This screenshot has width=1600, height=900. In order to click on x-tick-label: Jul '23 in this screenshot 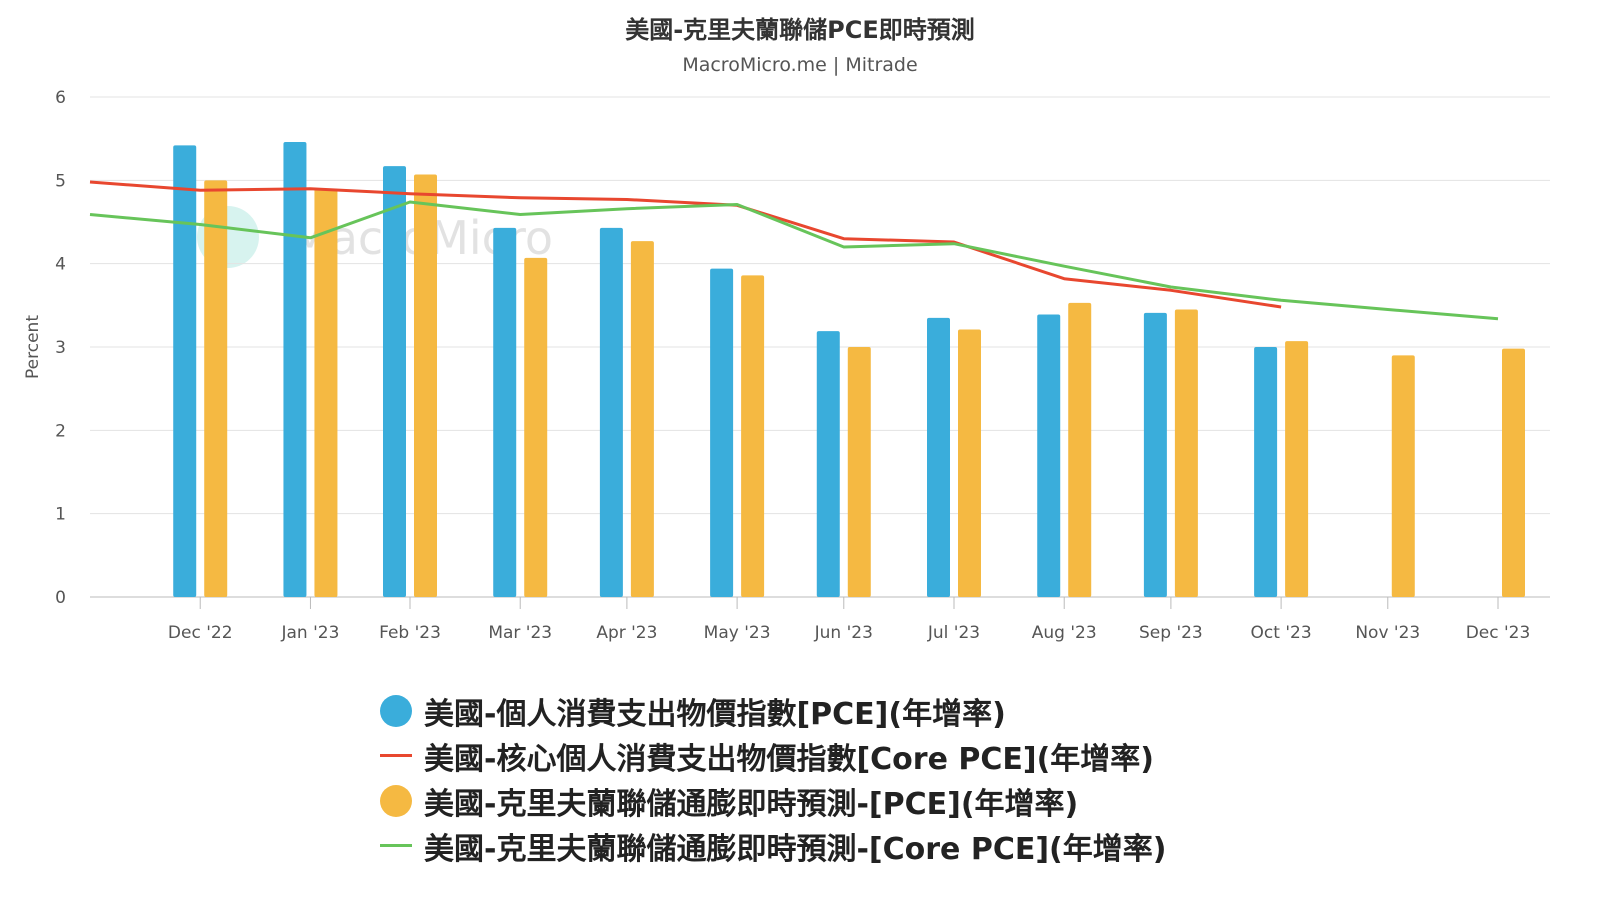, I will do `click(953, 633)`.